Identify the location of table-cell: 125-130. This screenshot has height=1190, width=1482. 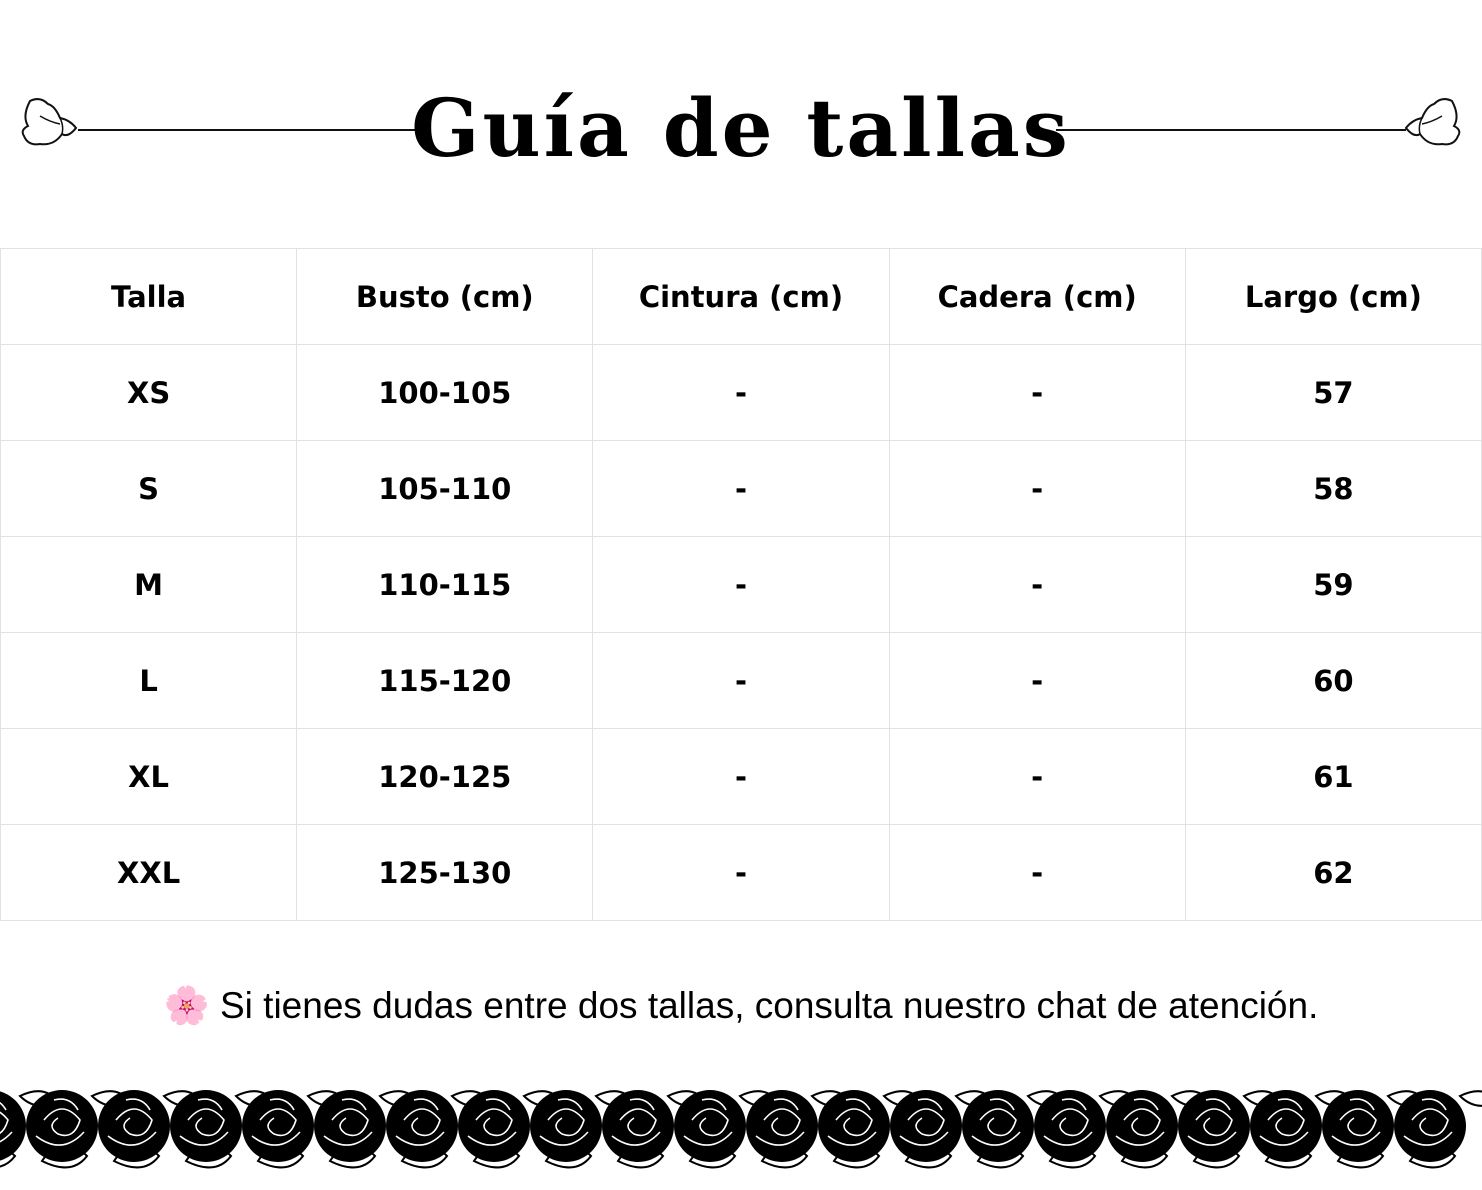
(445, 872).